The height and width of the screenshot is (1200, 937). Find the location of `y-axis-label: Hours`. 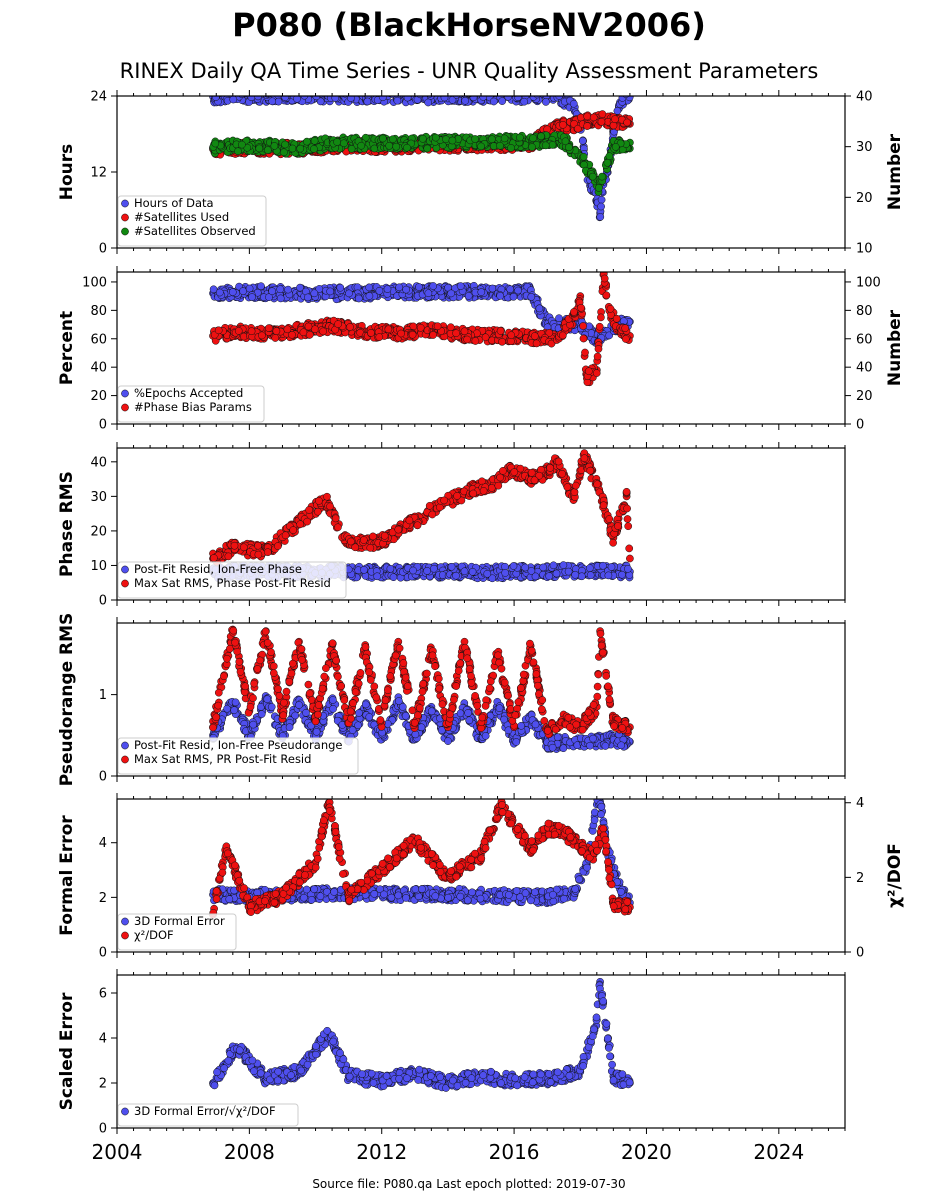

y-axis-label: Hours is located at coordinates (67, 172).